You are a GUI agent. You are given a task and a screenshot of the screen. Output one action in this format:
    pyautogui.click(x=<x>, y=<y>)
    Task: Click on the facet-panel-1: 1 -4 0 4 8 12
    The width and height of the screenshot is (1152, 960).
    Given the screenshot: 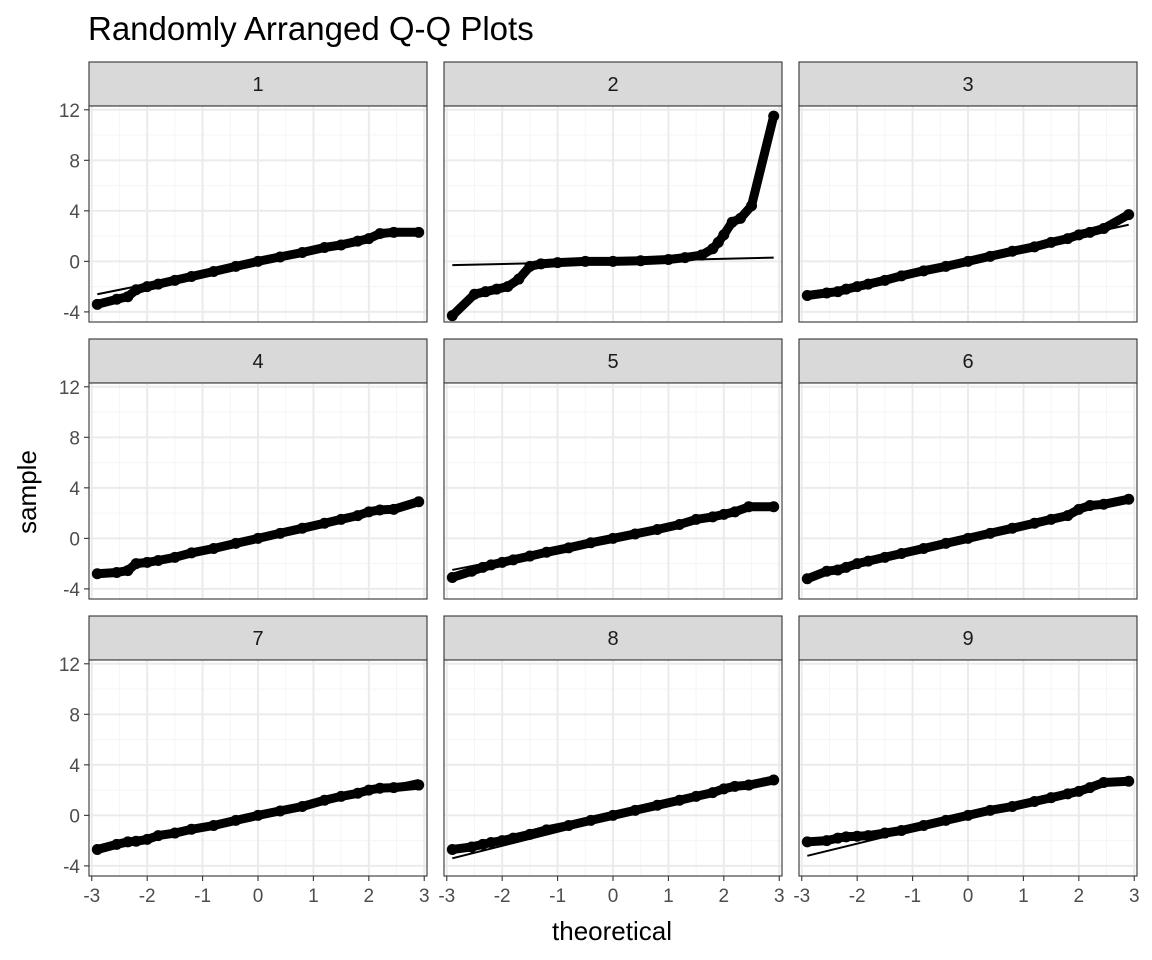 What is the action you would take?
    pyautogui.click(x=243, y=192)
    